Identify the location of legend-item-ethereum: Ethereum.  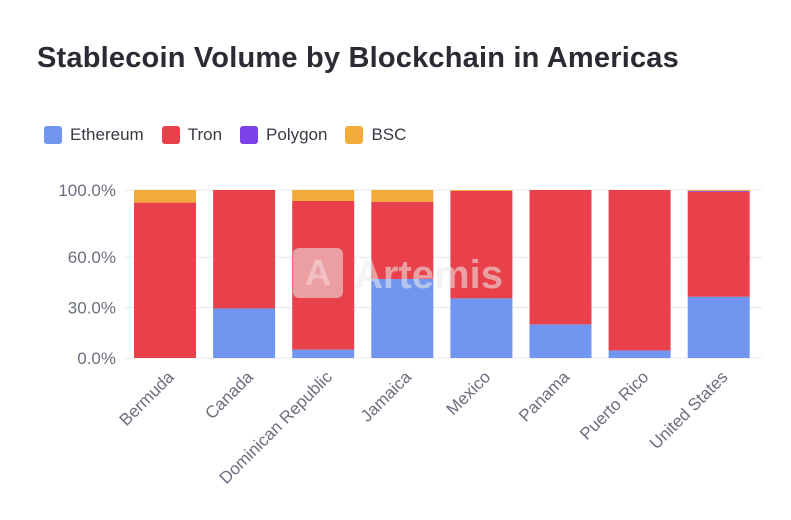
(94, 135).